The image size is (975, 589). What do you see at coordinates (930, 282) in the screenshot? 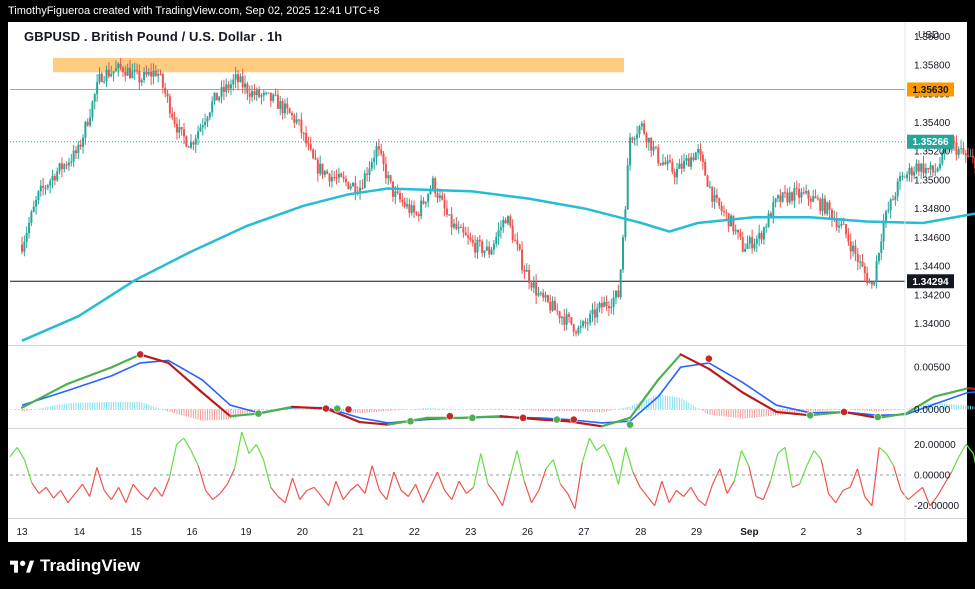
I see `black-level-label: 1.34294` at bounding box center [930, 282].